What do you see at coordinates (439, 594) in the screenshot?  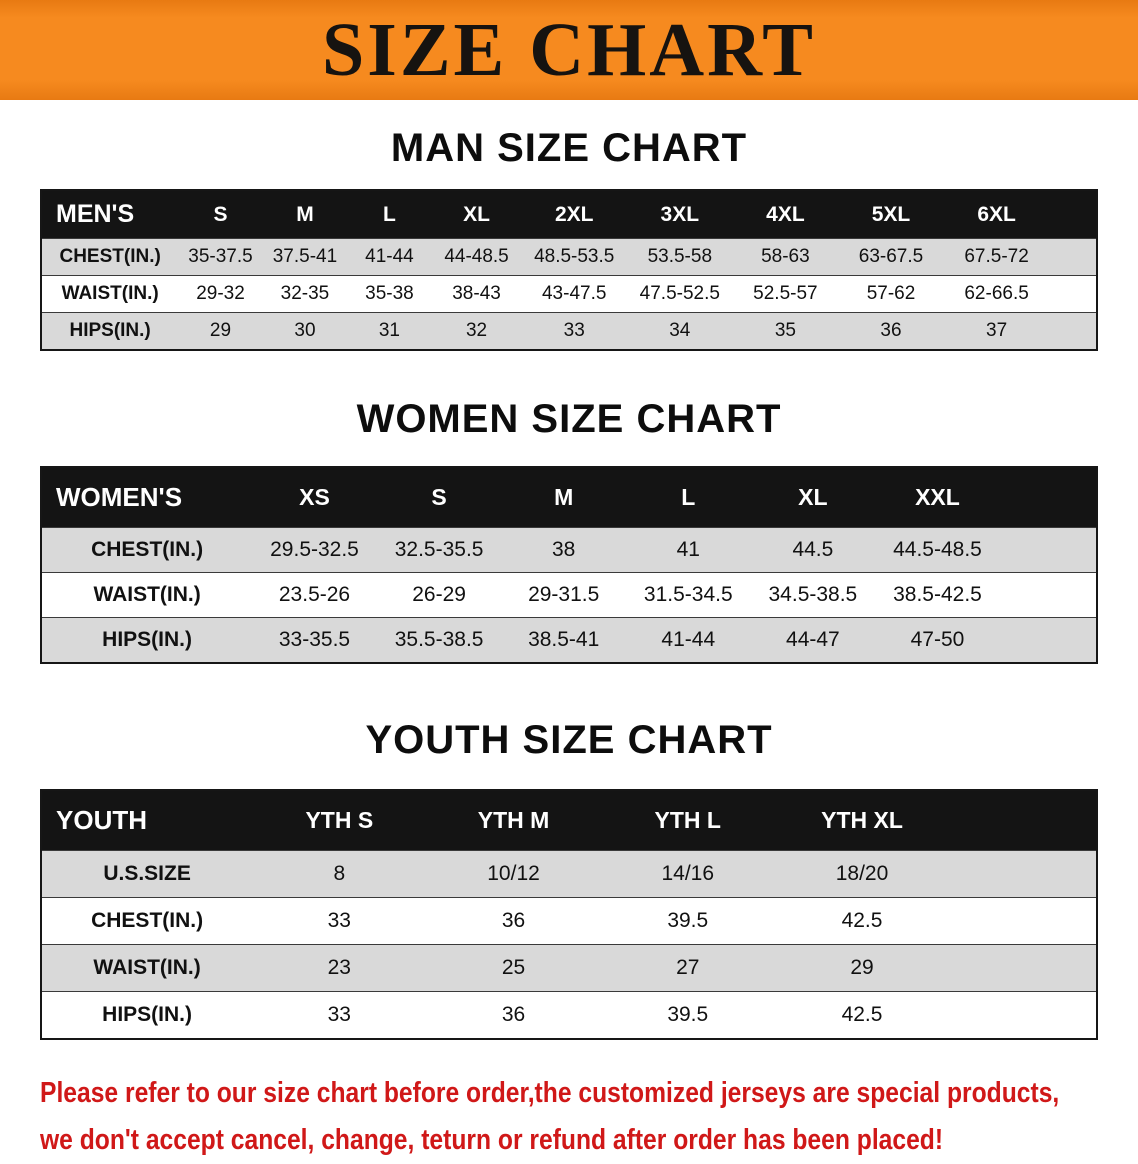 I see `value-cell: 26-29` at bounding box center [439, 594].